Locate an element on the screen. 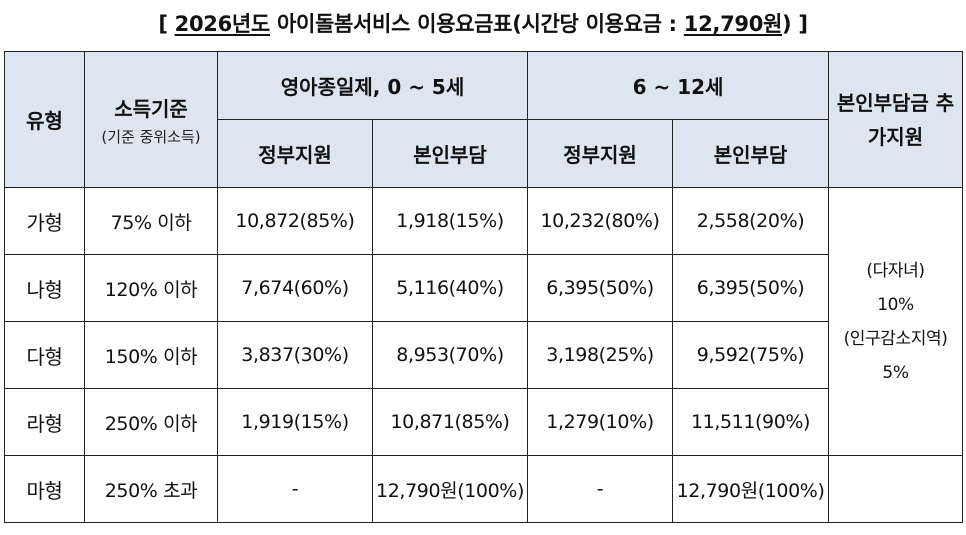 This screenshot has height=535, width=966. row-g2-self: 2,558(20%) is located at coordinates (751, 221).